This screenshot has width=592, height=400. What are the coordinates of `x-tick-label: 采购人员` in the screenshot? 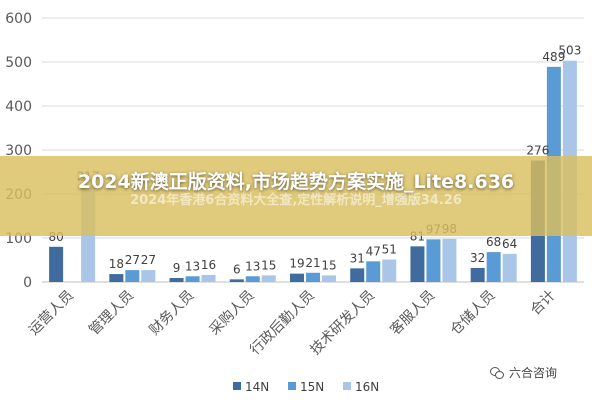 It's located at (232, 313).